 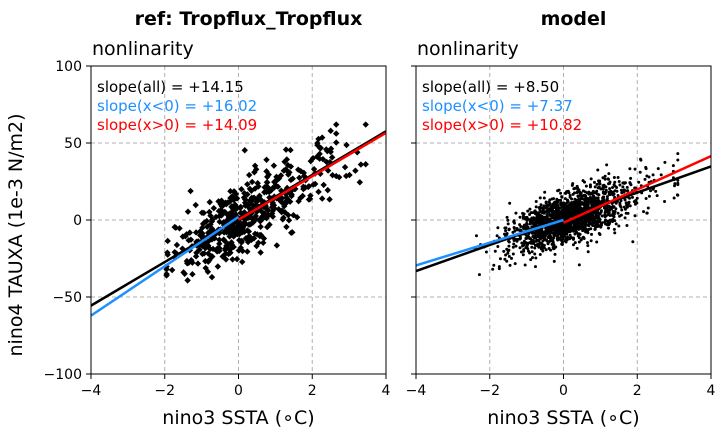 What do you see at coordinates (143, 49) in the screenshot?
I see `panel-subtitle: nonlinarity` at bounding box center [143, 49].